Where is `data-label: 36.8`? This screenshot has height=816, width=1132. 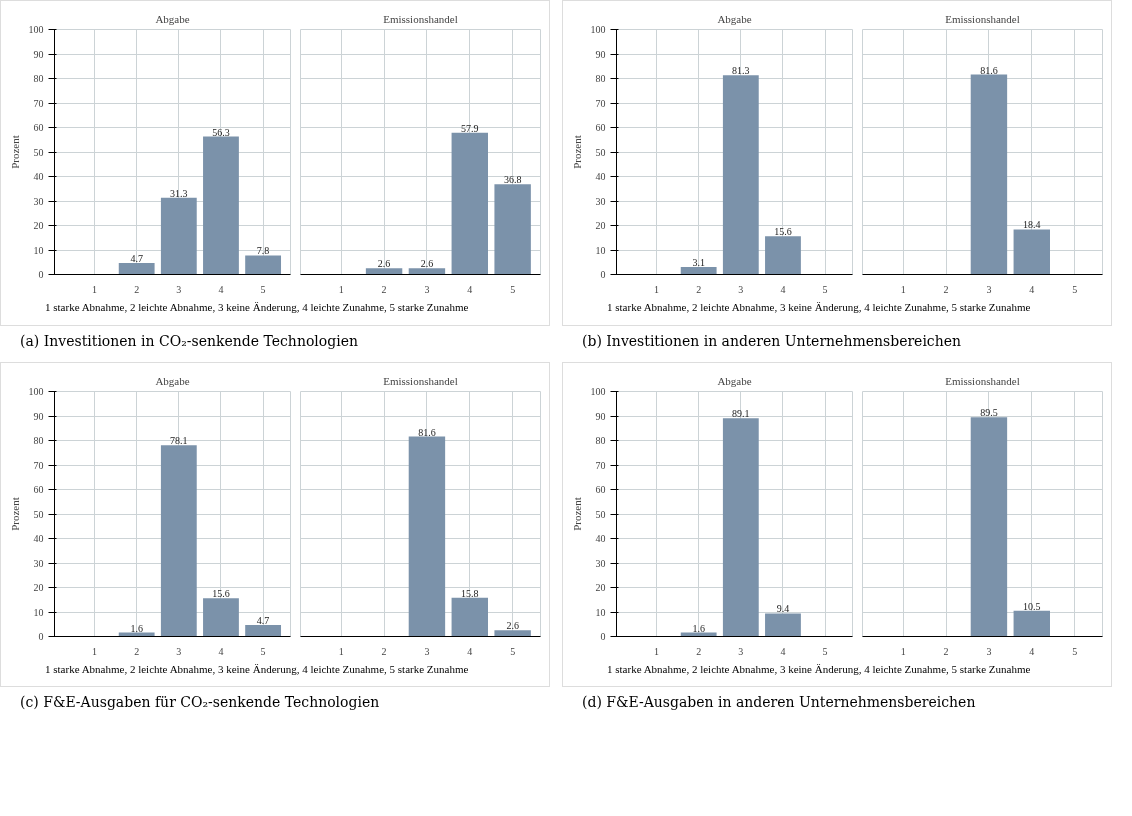 data-label: 36.8 is located at coordinates (512, 180).